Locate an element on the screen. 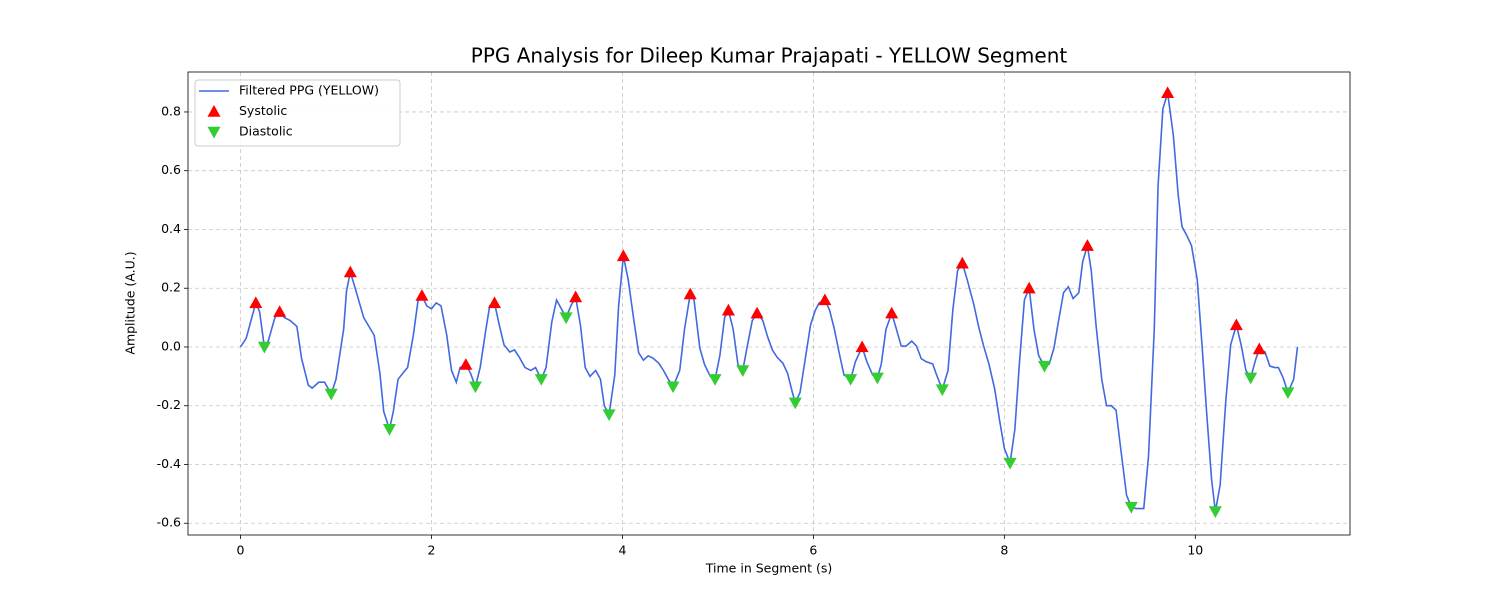 Image resolution: width=1500 pixels, height=600 pixels. y-tick-label: 0.8 is located at coordinates (171, 110).